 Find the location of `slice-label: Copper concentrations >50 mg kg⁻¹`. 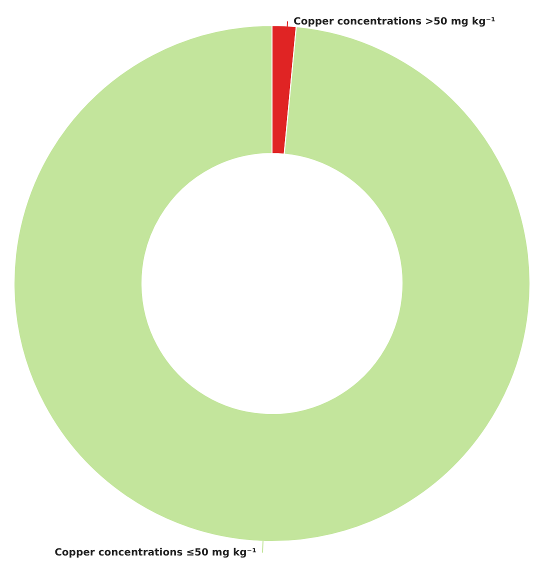

slice-label: Copper concentrations >50 mg kg⁻¹ is located at coordinates (395, 22).